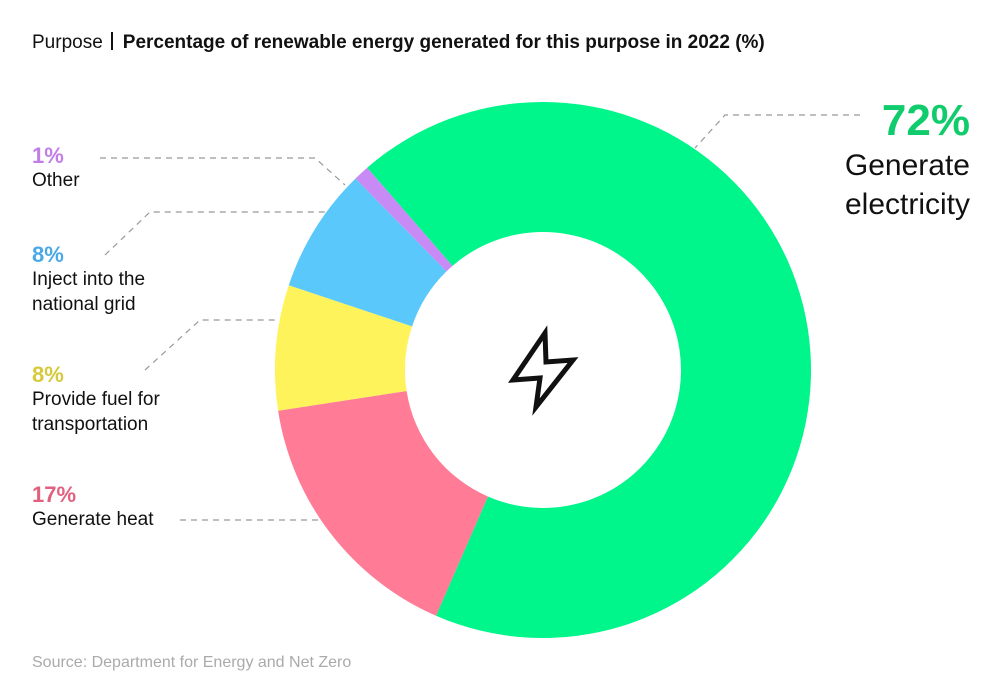 This screenshot has height=700, width=1000. I want to click on slice-label: 1% Other, so click(112, 168).